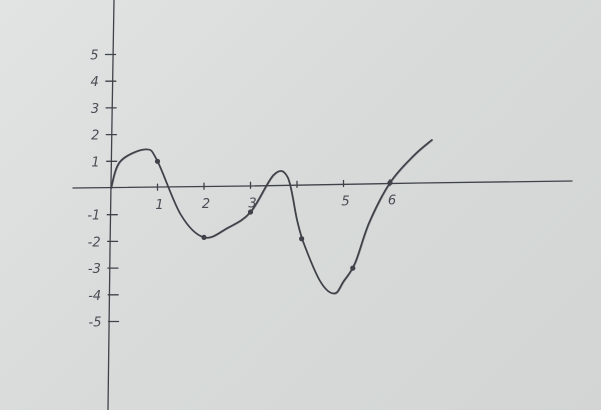  What do you see at coordinates (392, 201) in the screenshot?
I see `x-tick-label: 6` at bounding box center [392, 201].